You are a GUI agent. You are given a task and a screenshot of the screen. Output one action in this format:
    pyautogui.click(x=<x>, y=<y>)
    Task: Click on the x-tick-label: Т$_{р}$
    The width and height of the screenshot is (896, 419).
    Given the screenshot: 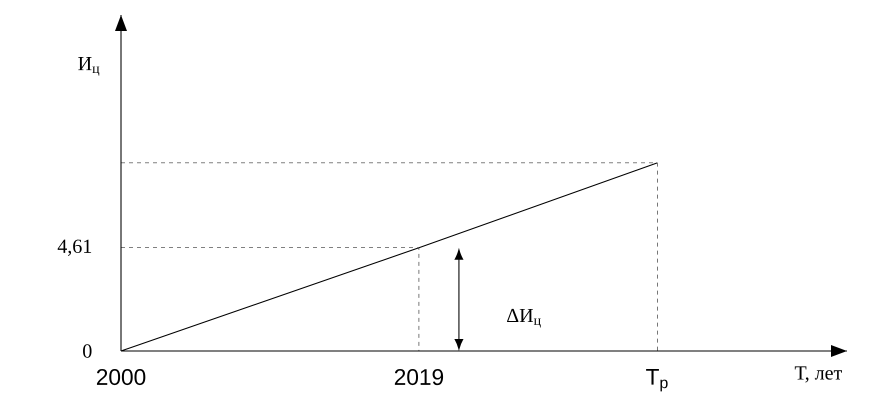 What is the action you would take?
    pyautogui.click(x=657, y=380)
    